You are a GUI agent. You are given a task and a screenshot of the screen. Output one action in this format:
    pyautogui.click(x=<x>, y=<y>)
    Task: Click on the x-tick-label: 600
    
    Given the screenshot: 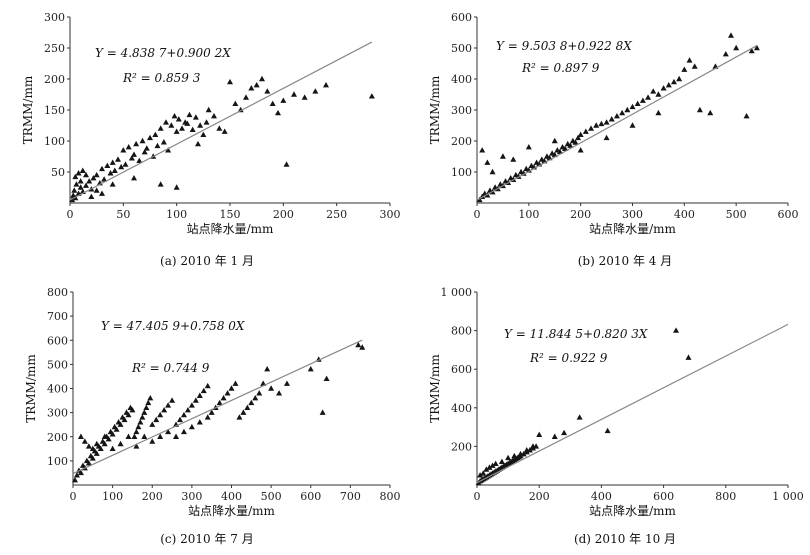 What is the action you would take?
    pyautogui.click(x=663, y=496)
    